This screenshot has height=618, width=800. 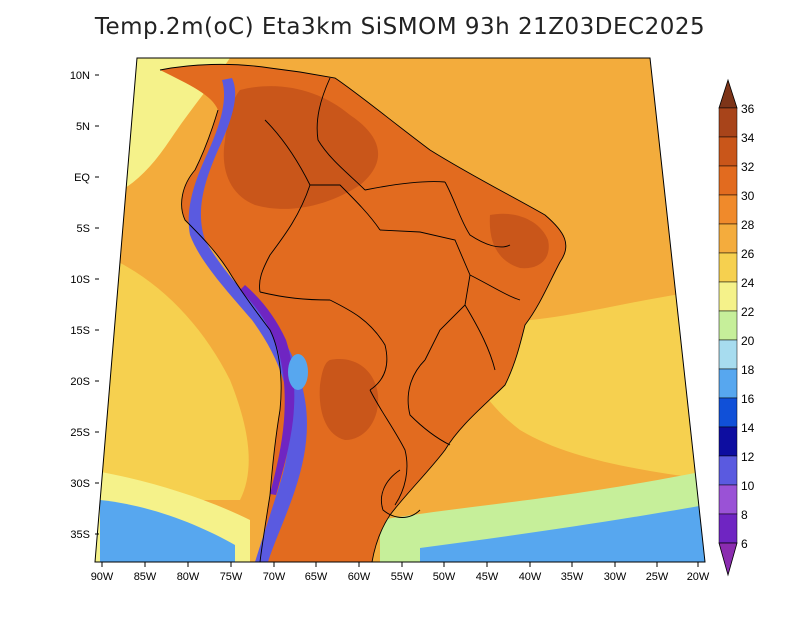 I want to click on colorbar-label: 22, so click(x=748, y=312).